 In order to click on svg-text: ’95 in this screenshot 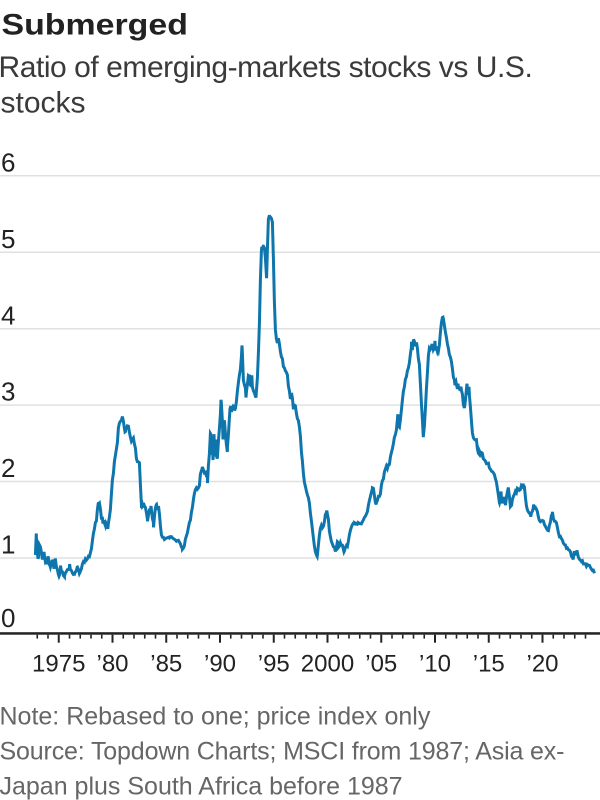, I will do `click(274, 663)`.